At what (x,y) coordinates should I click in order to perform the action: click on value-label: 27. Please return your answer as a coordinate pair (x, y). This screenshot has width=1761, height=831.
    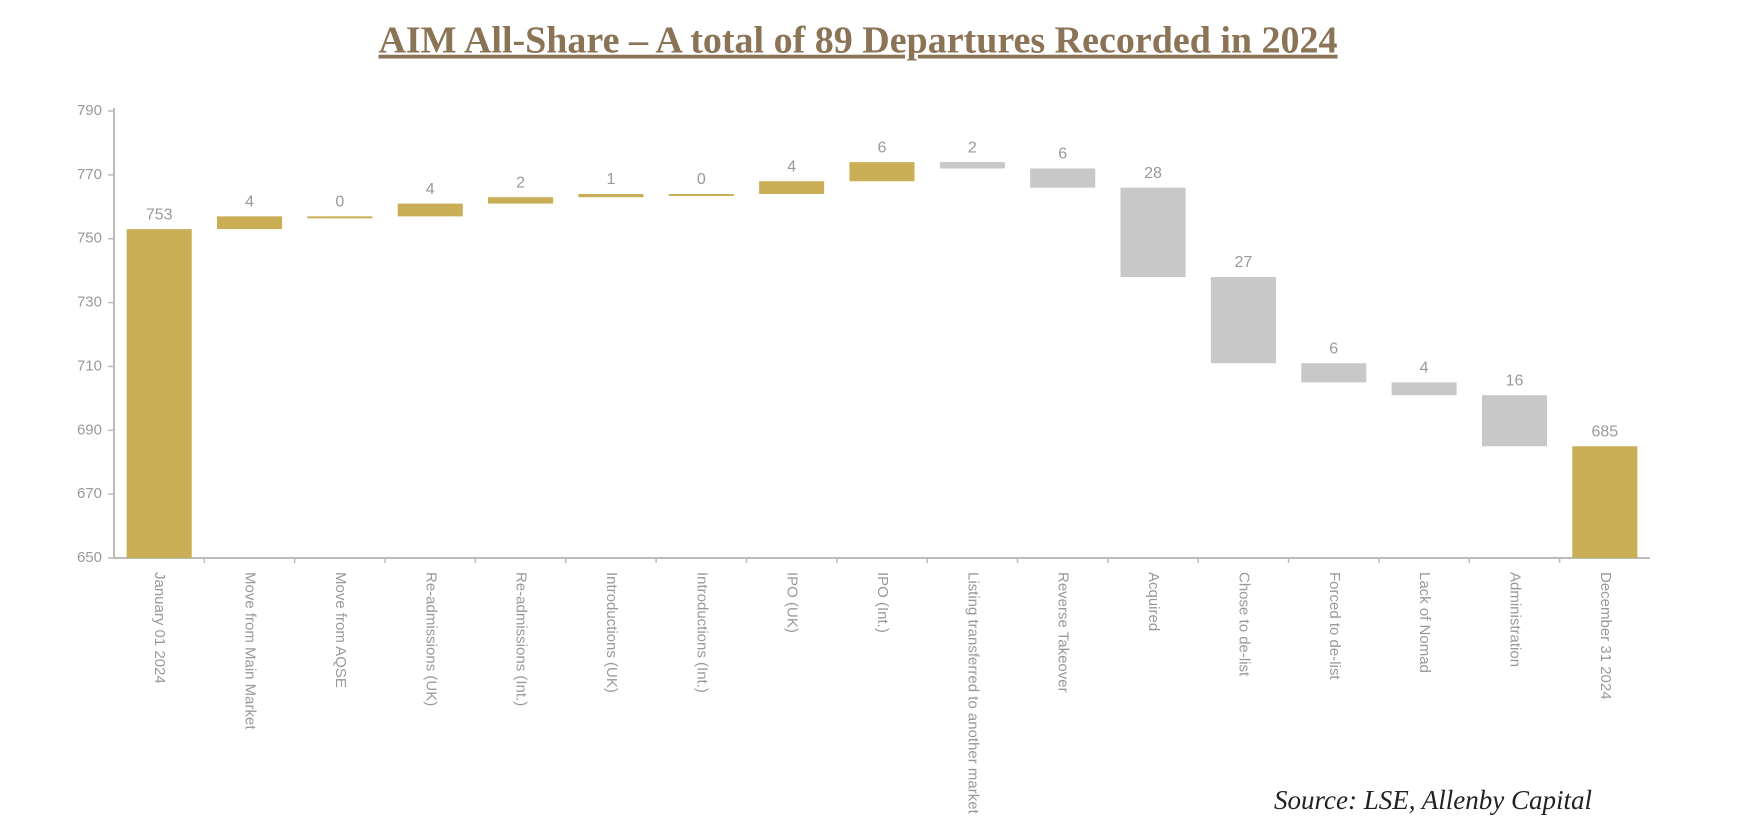
    Looking at the image, I should click on (1244, 262).